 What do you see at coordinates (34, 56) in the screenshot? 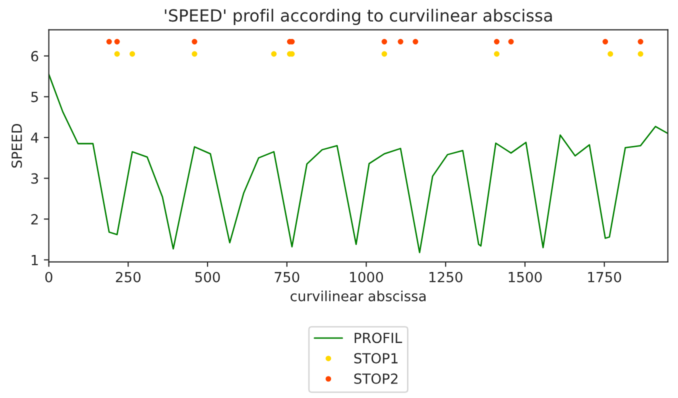
I see `y-tick-label: 6` at bounding box center [34, 56].